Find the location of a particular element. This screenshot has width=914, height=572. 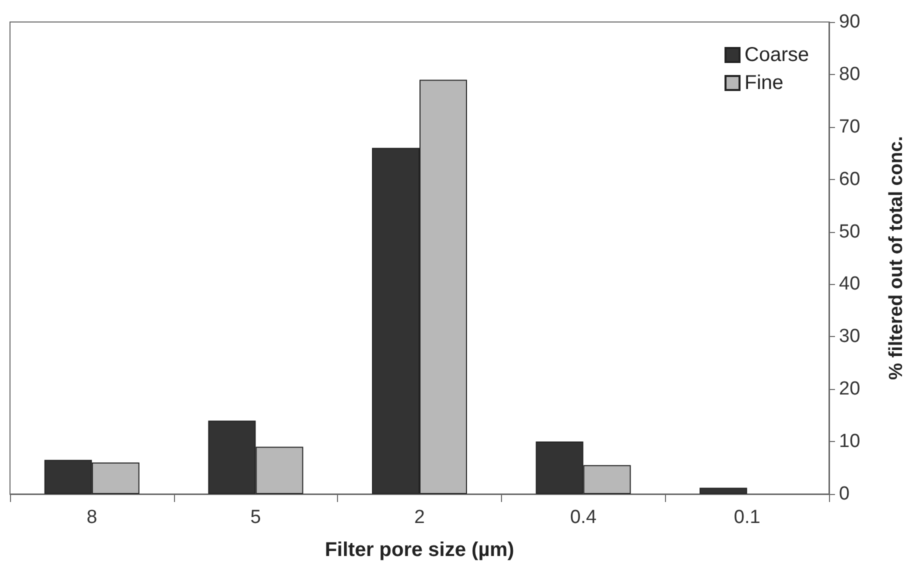

x-tick-label: 2 is located at coordinates (419, 517).